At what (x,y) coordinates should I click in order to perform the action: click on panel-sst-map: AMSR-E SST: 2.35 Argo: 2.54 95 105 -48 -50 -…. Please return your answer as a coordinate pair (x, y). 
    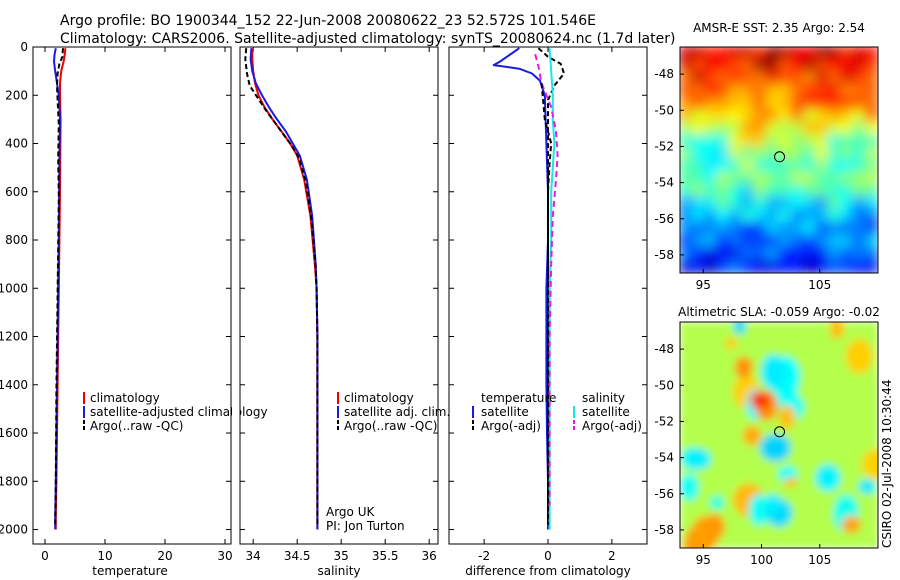
    Looking at the image, I should click on (766, 156).